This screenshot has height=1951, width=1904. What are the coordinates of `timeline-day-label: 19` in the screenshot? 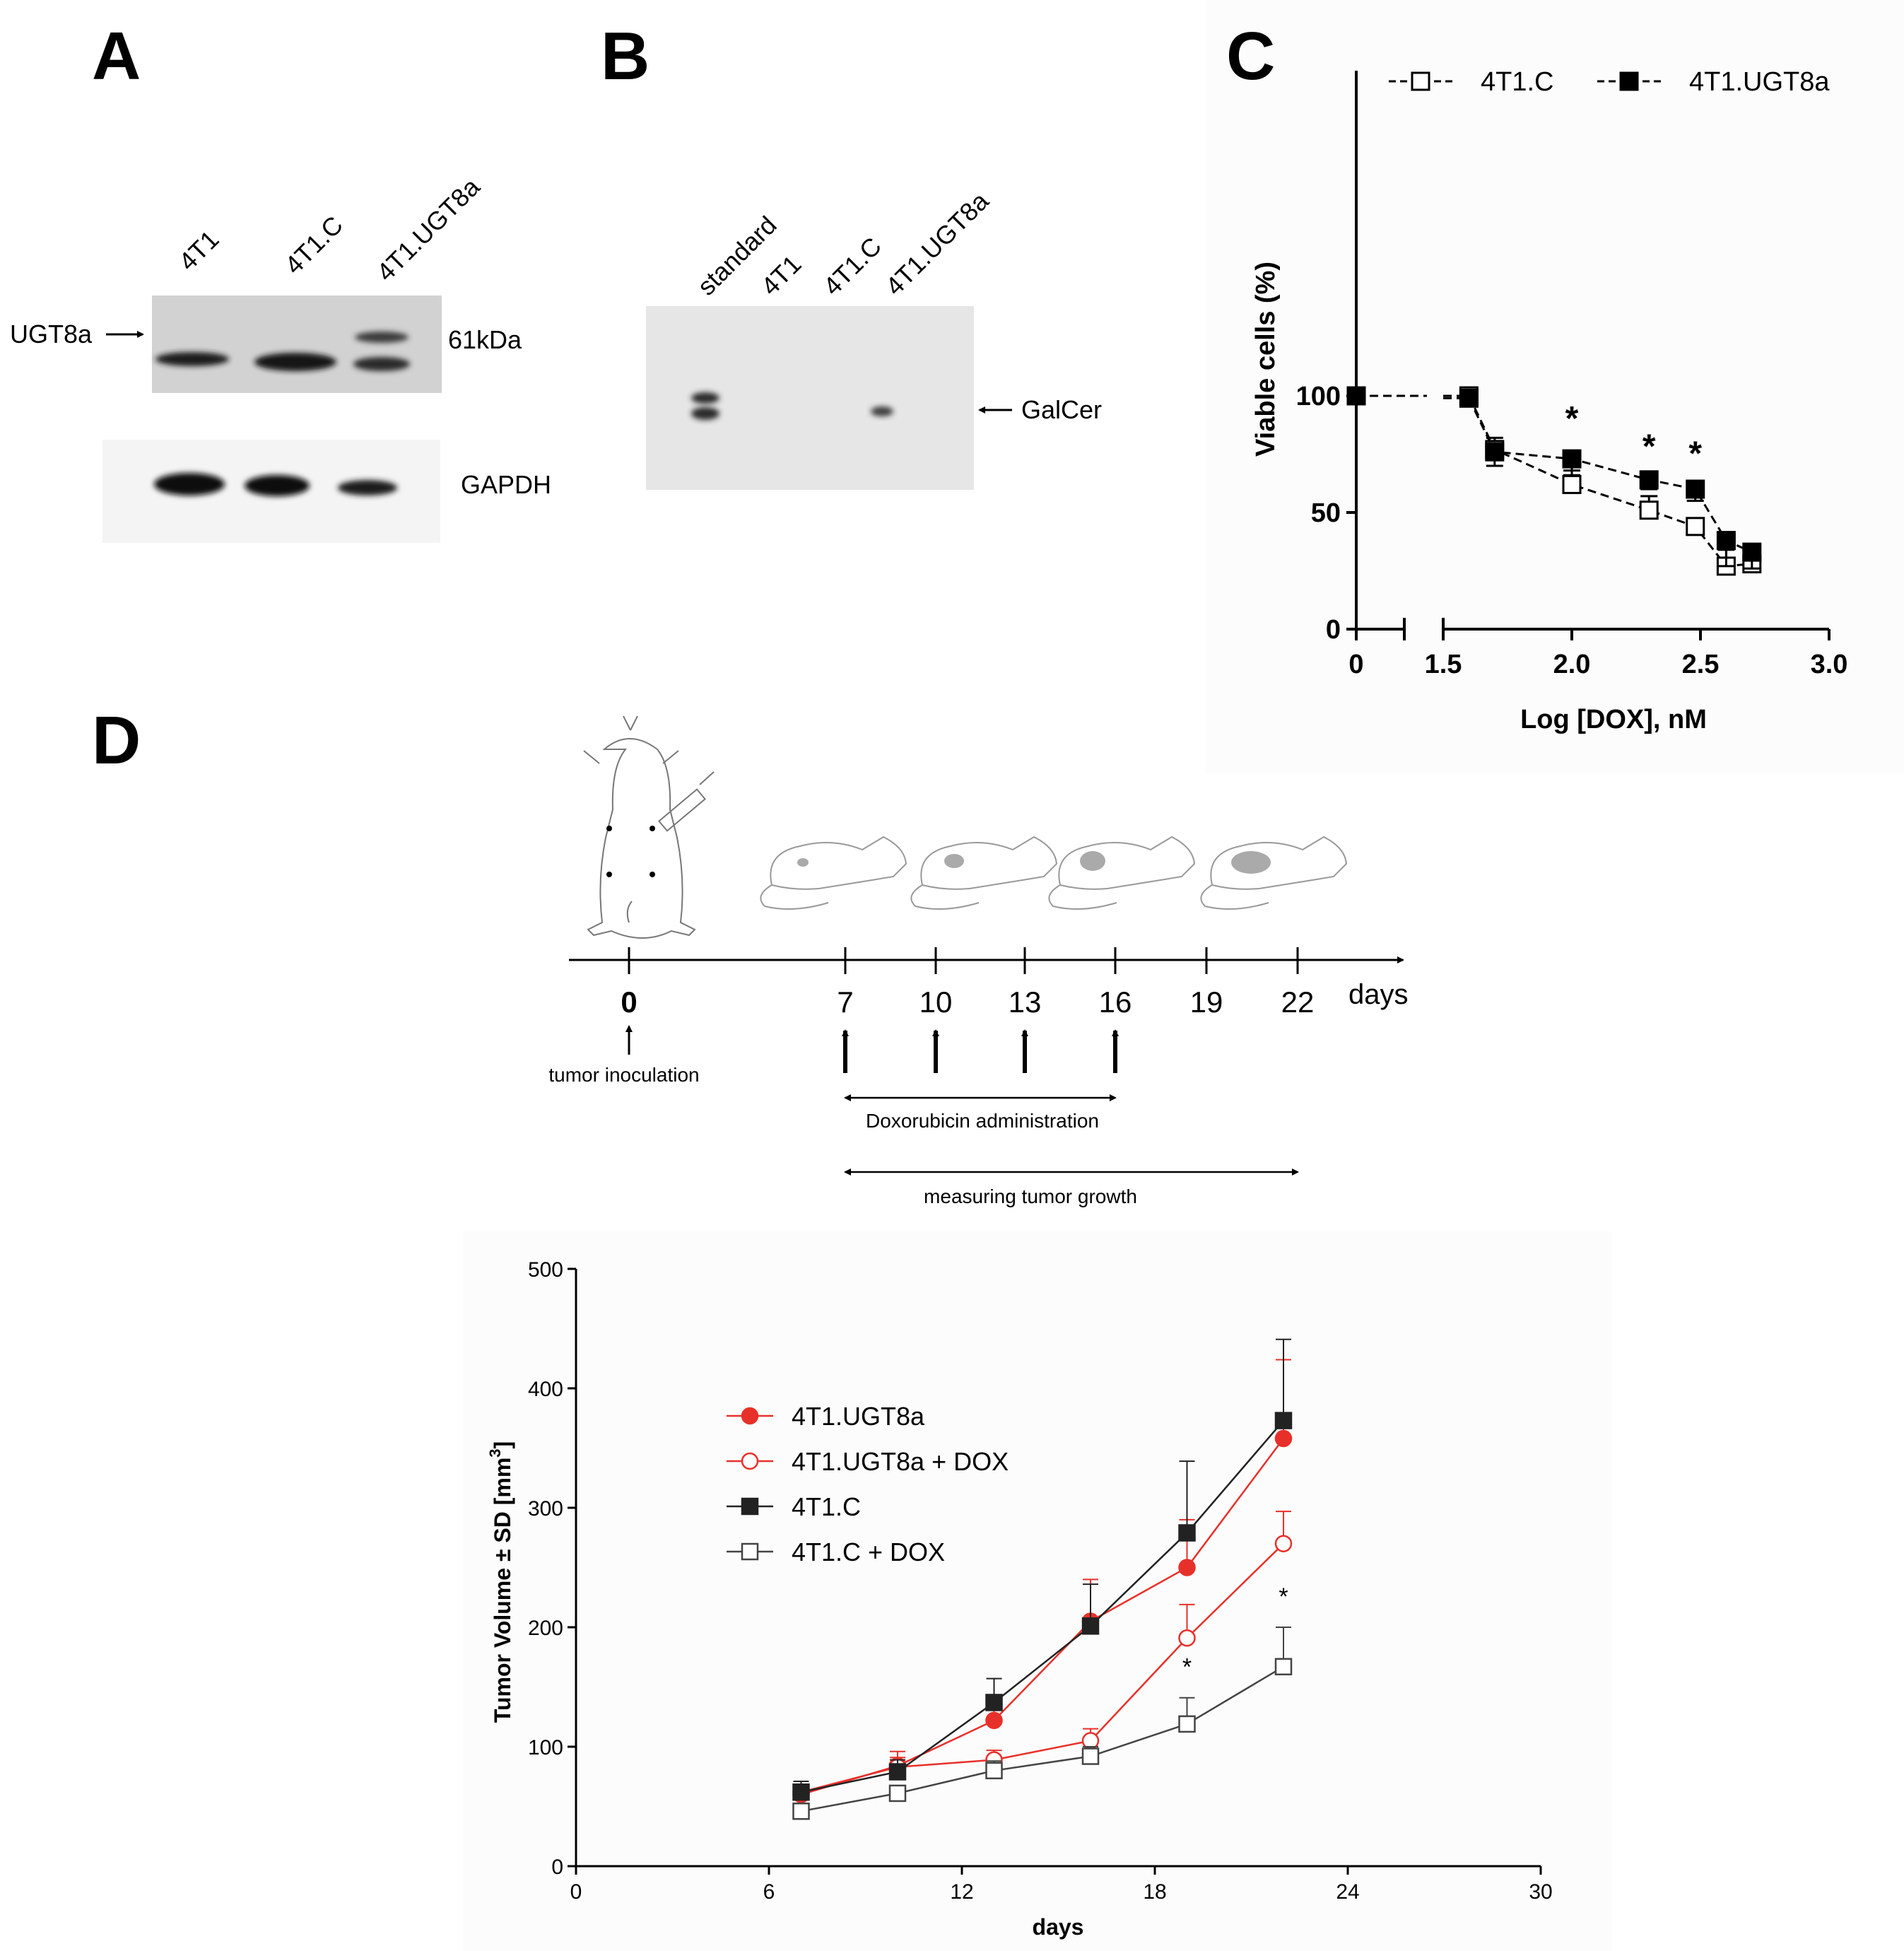 It's located at (1207, 1002).